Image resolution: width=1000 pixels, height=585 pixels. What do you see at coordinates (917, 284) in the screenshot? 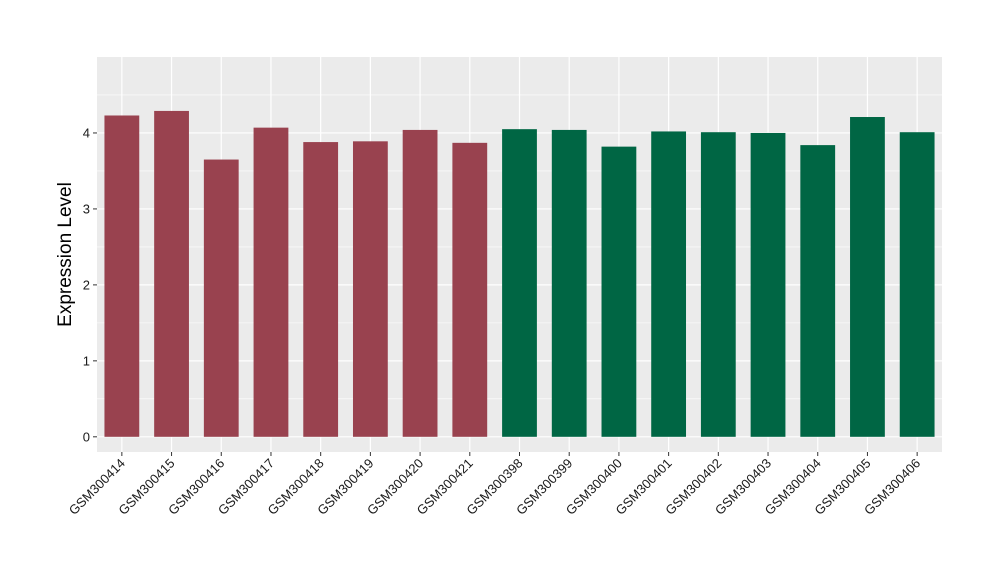
I see `bar-GSM300406` at bounding box center [917, 284].